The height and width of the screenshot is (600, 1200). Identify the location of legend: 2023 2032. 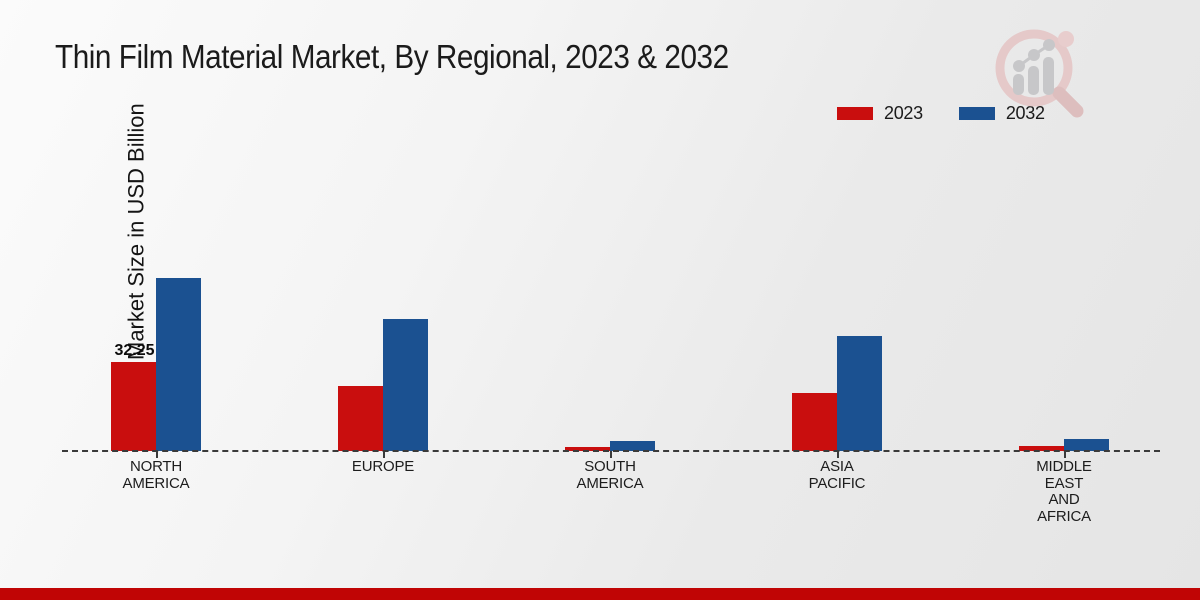
(941, 113).